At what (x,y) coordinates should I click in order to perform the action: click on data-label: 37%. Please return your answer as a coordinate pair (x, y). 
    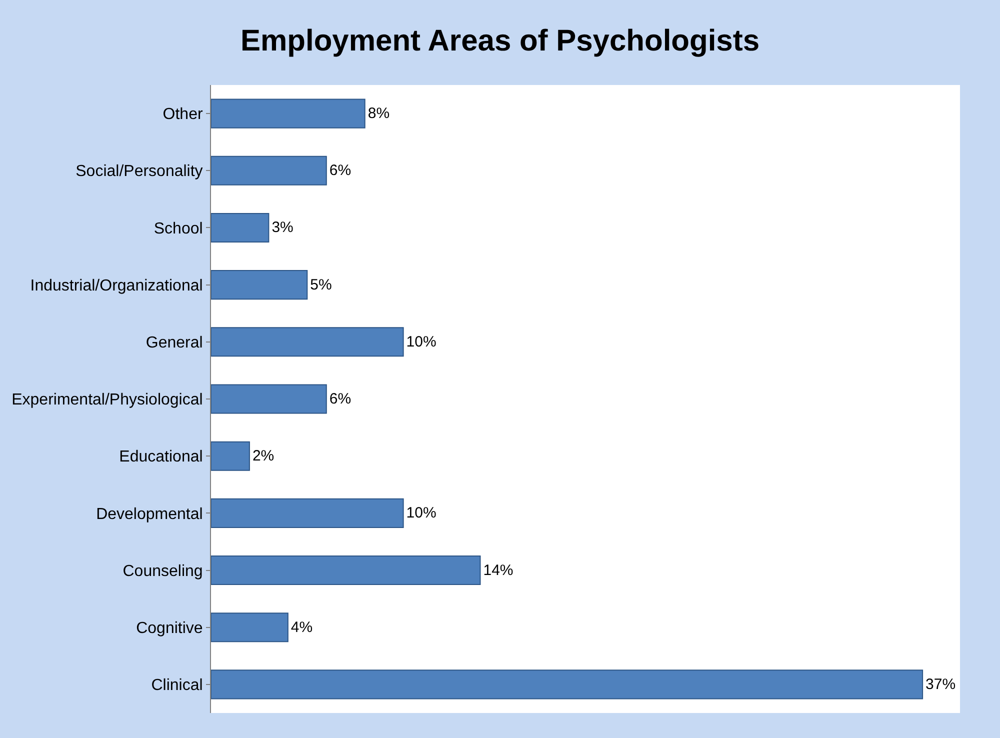
    Looking at the image, I should click on (941, 684).